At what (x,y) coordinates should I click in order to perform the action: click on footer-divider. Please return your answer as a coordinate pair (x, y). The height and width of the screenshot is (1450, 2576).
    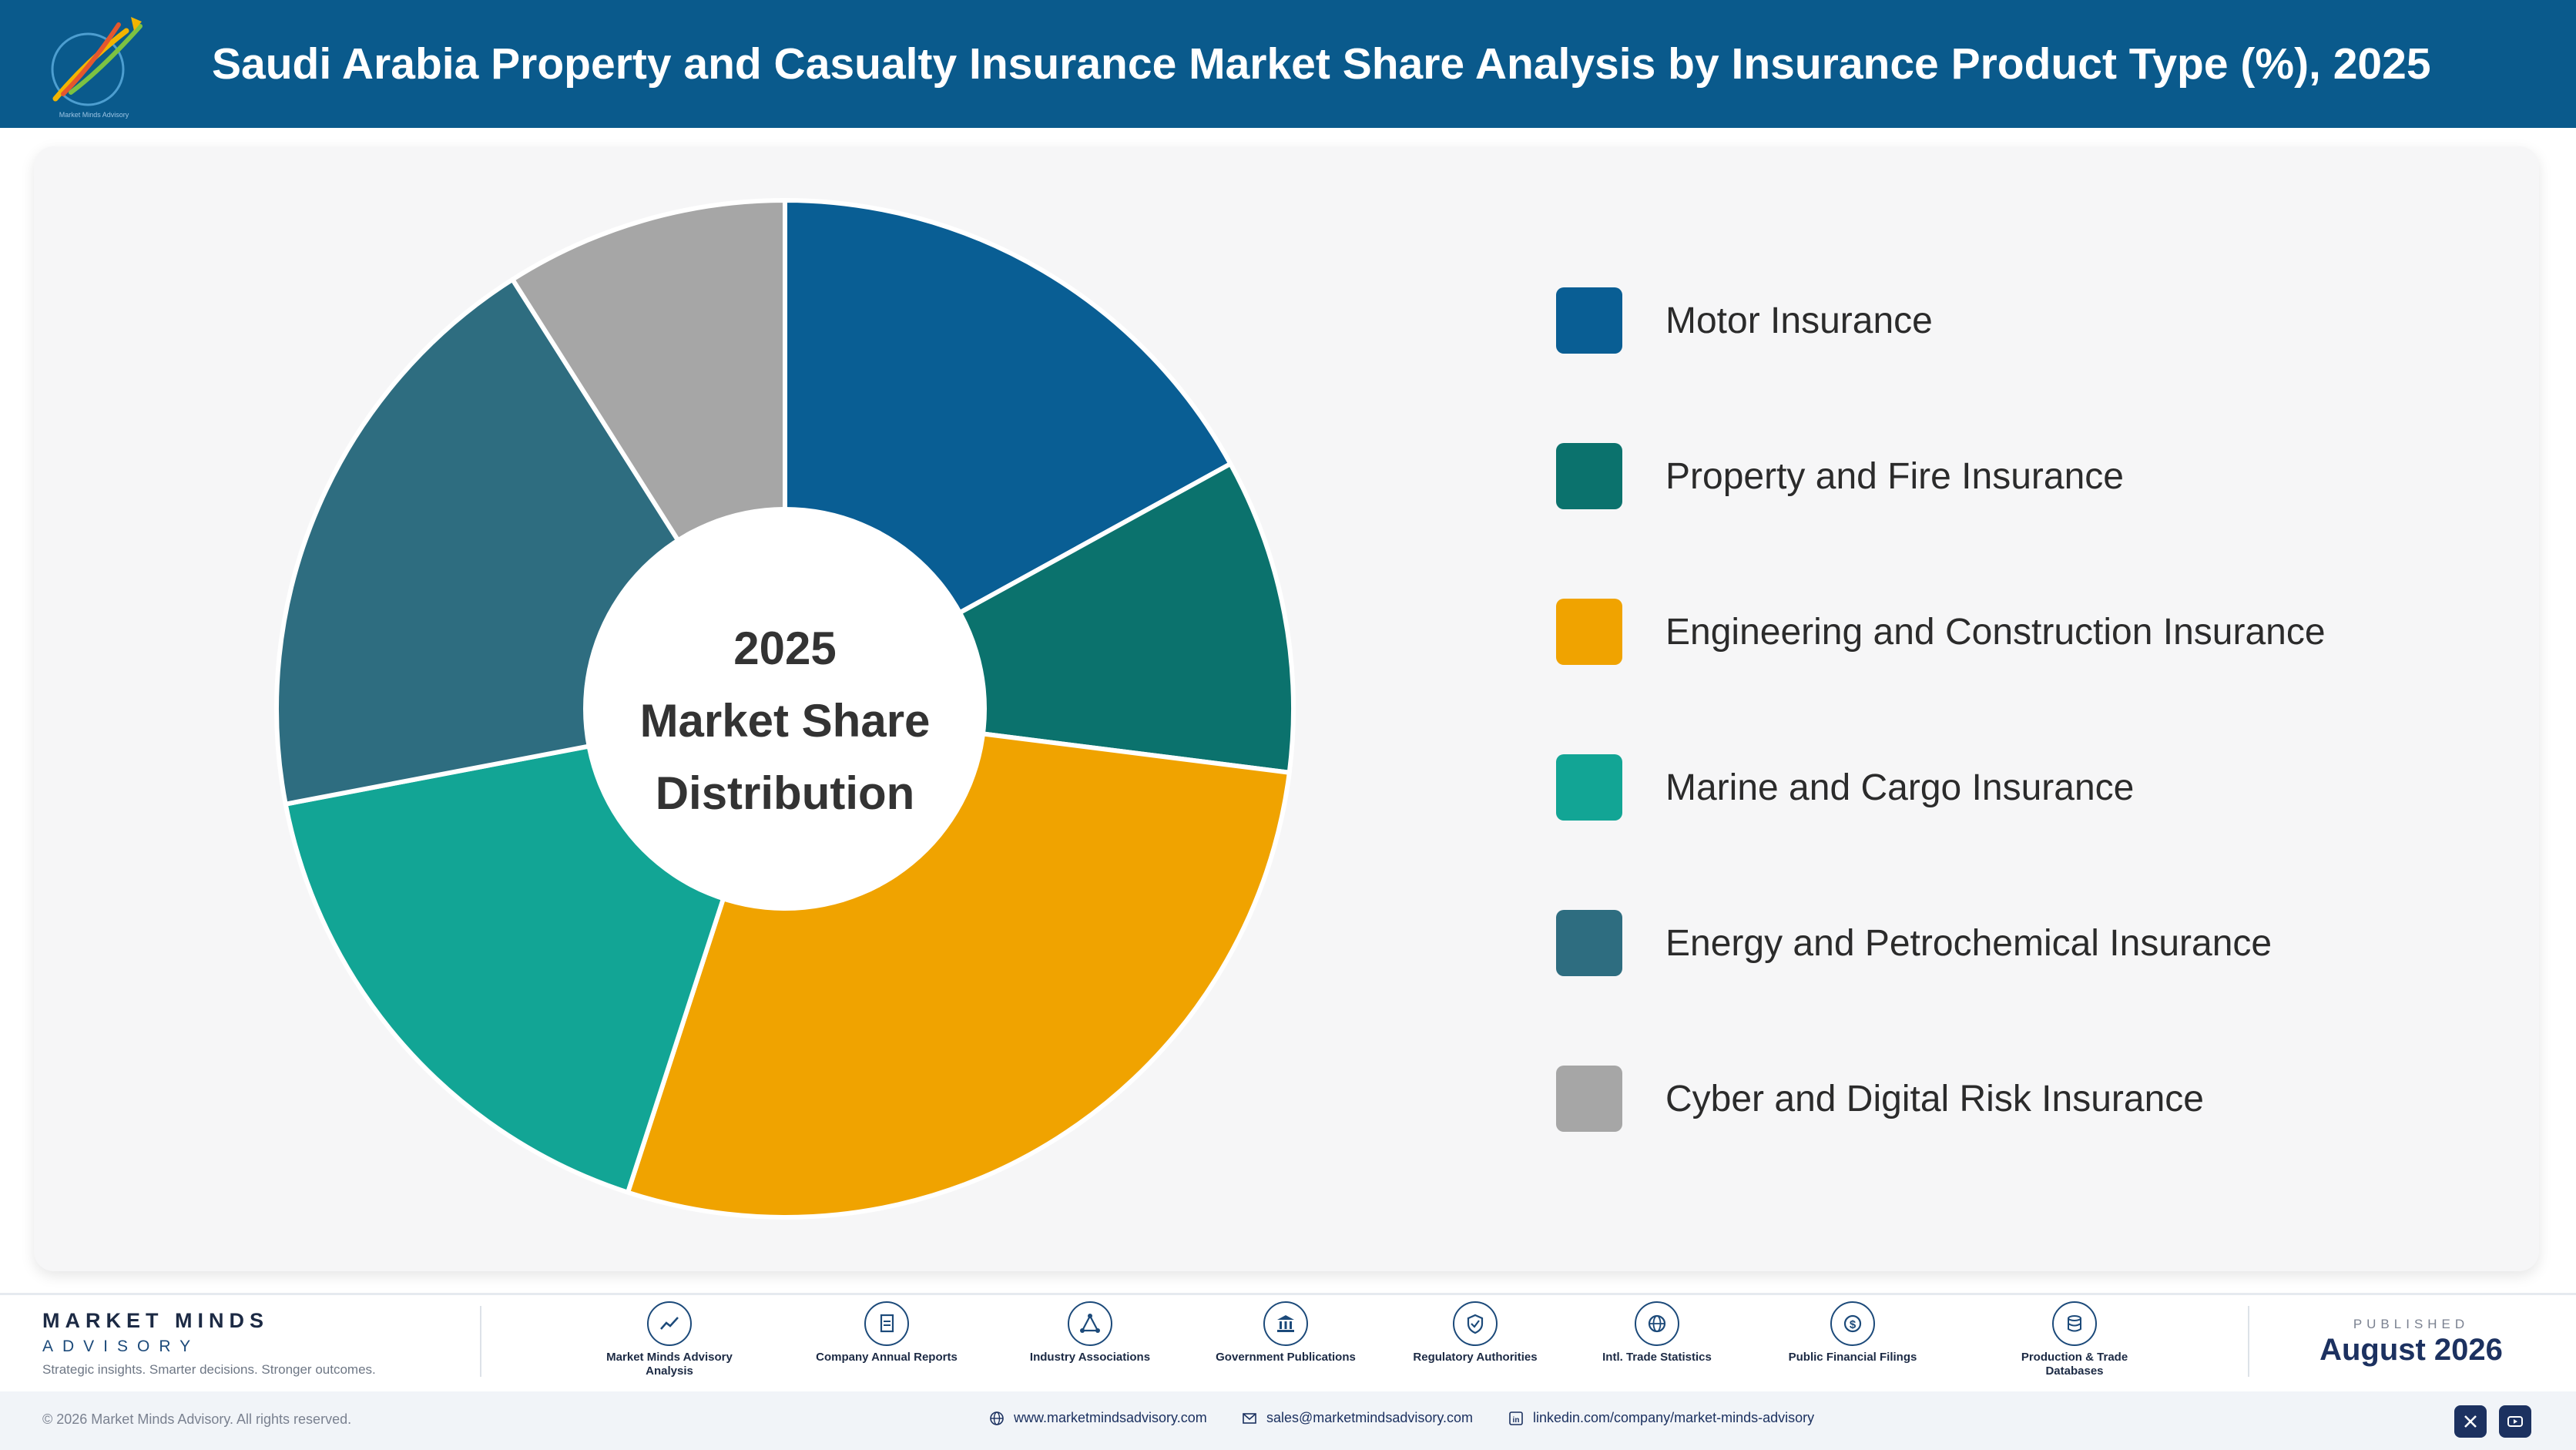
    Looking at the image, I should click on (1288, 1294).